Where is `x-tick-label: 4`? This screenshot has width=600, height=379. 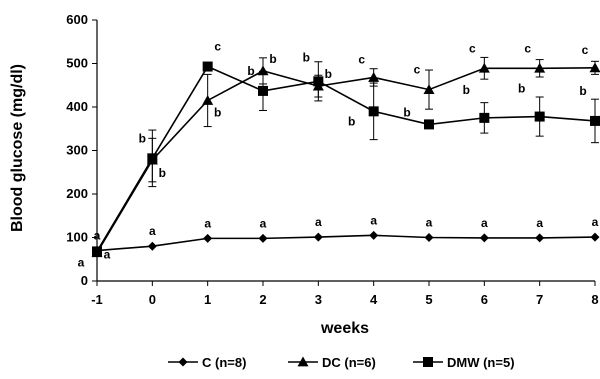 x-tick-label: 4 is located at coordinates (374, 299).